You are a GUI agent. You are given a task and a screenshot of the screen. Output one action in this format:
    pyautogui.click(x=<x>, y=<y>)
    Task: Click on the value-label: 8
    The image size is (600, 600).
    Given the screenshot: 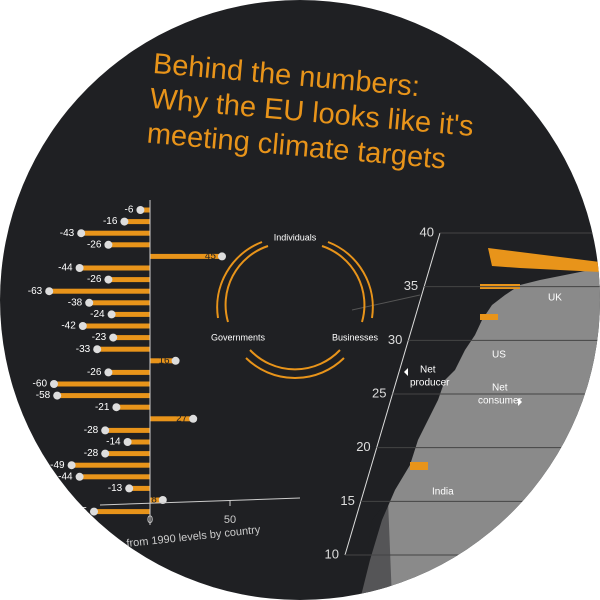 What is the action you would take?
    pyautogui.click(x=154, y=500)
    